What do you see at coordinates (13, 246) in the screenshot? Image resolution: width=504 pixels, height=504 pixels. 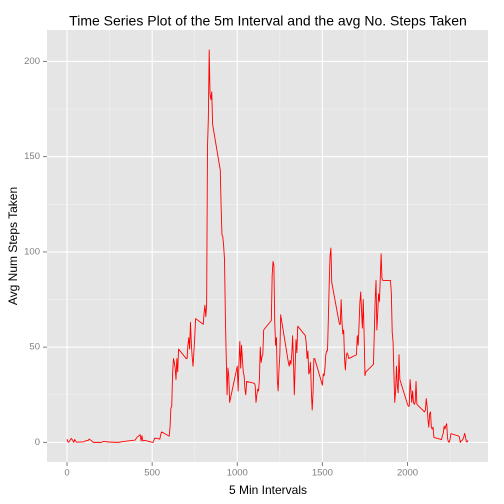 I see `y-axis-label: Avg Num Steps Taken` at bounding box center [13, 246].